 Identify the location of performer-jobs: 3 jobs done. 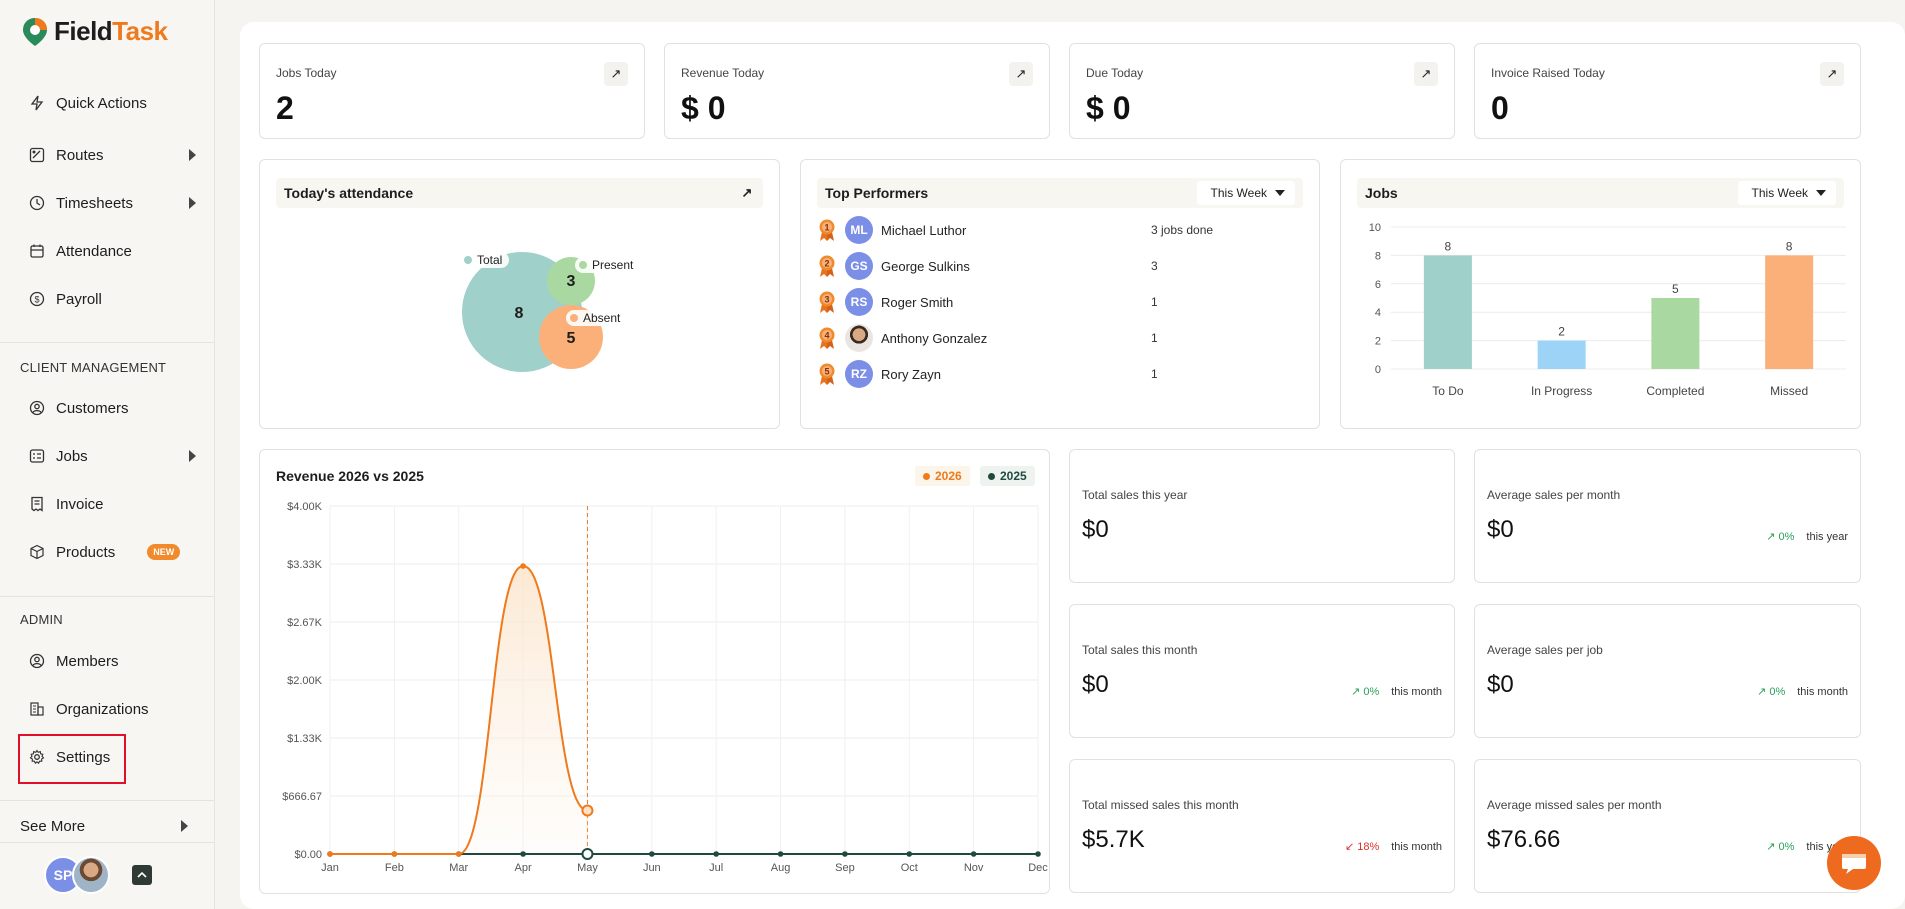
(1182, 230).